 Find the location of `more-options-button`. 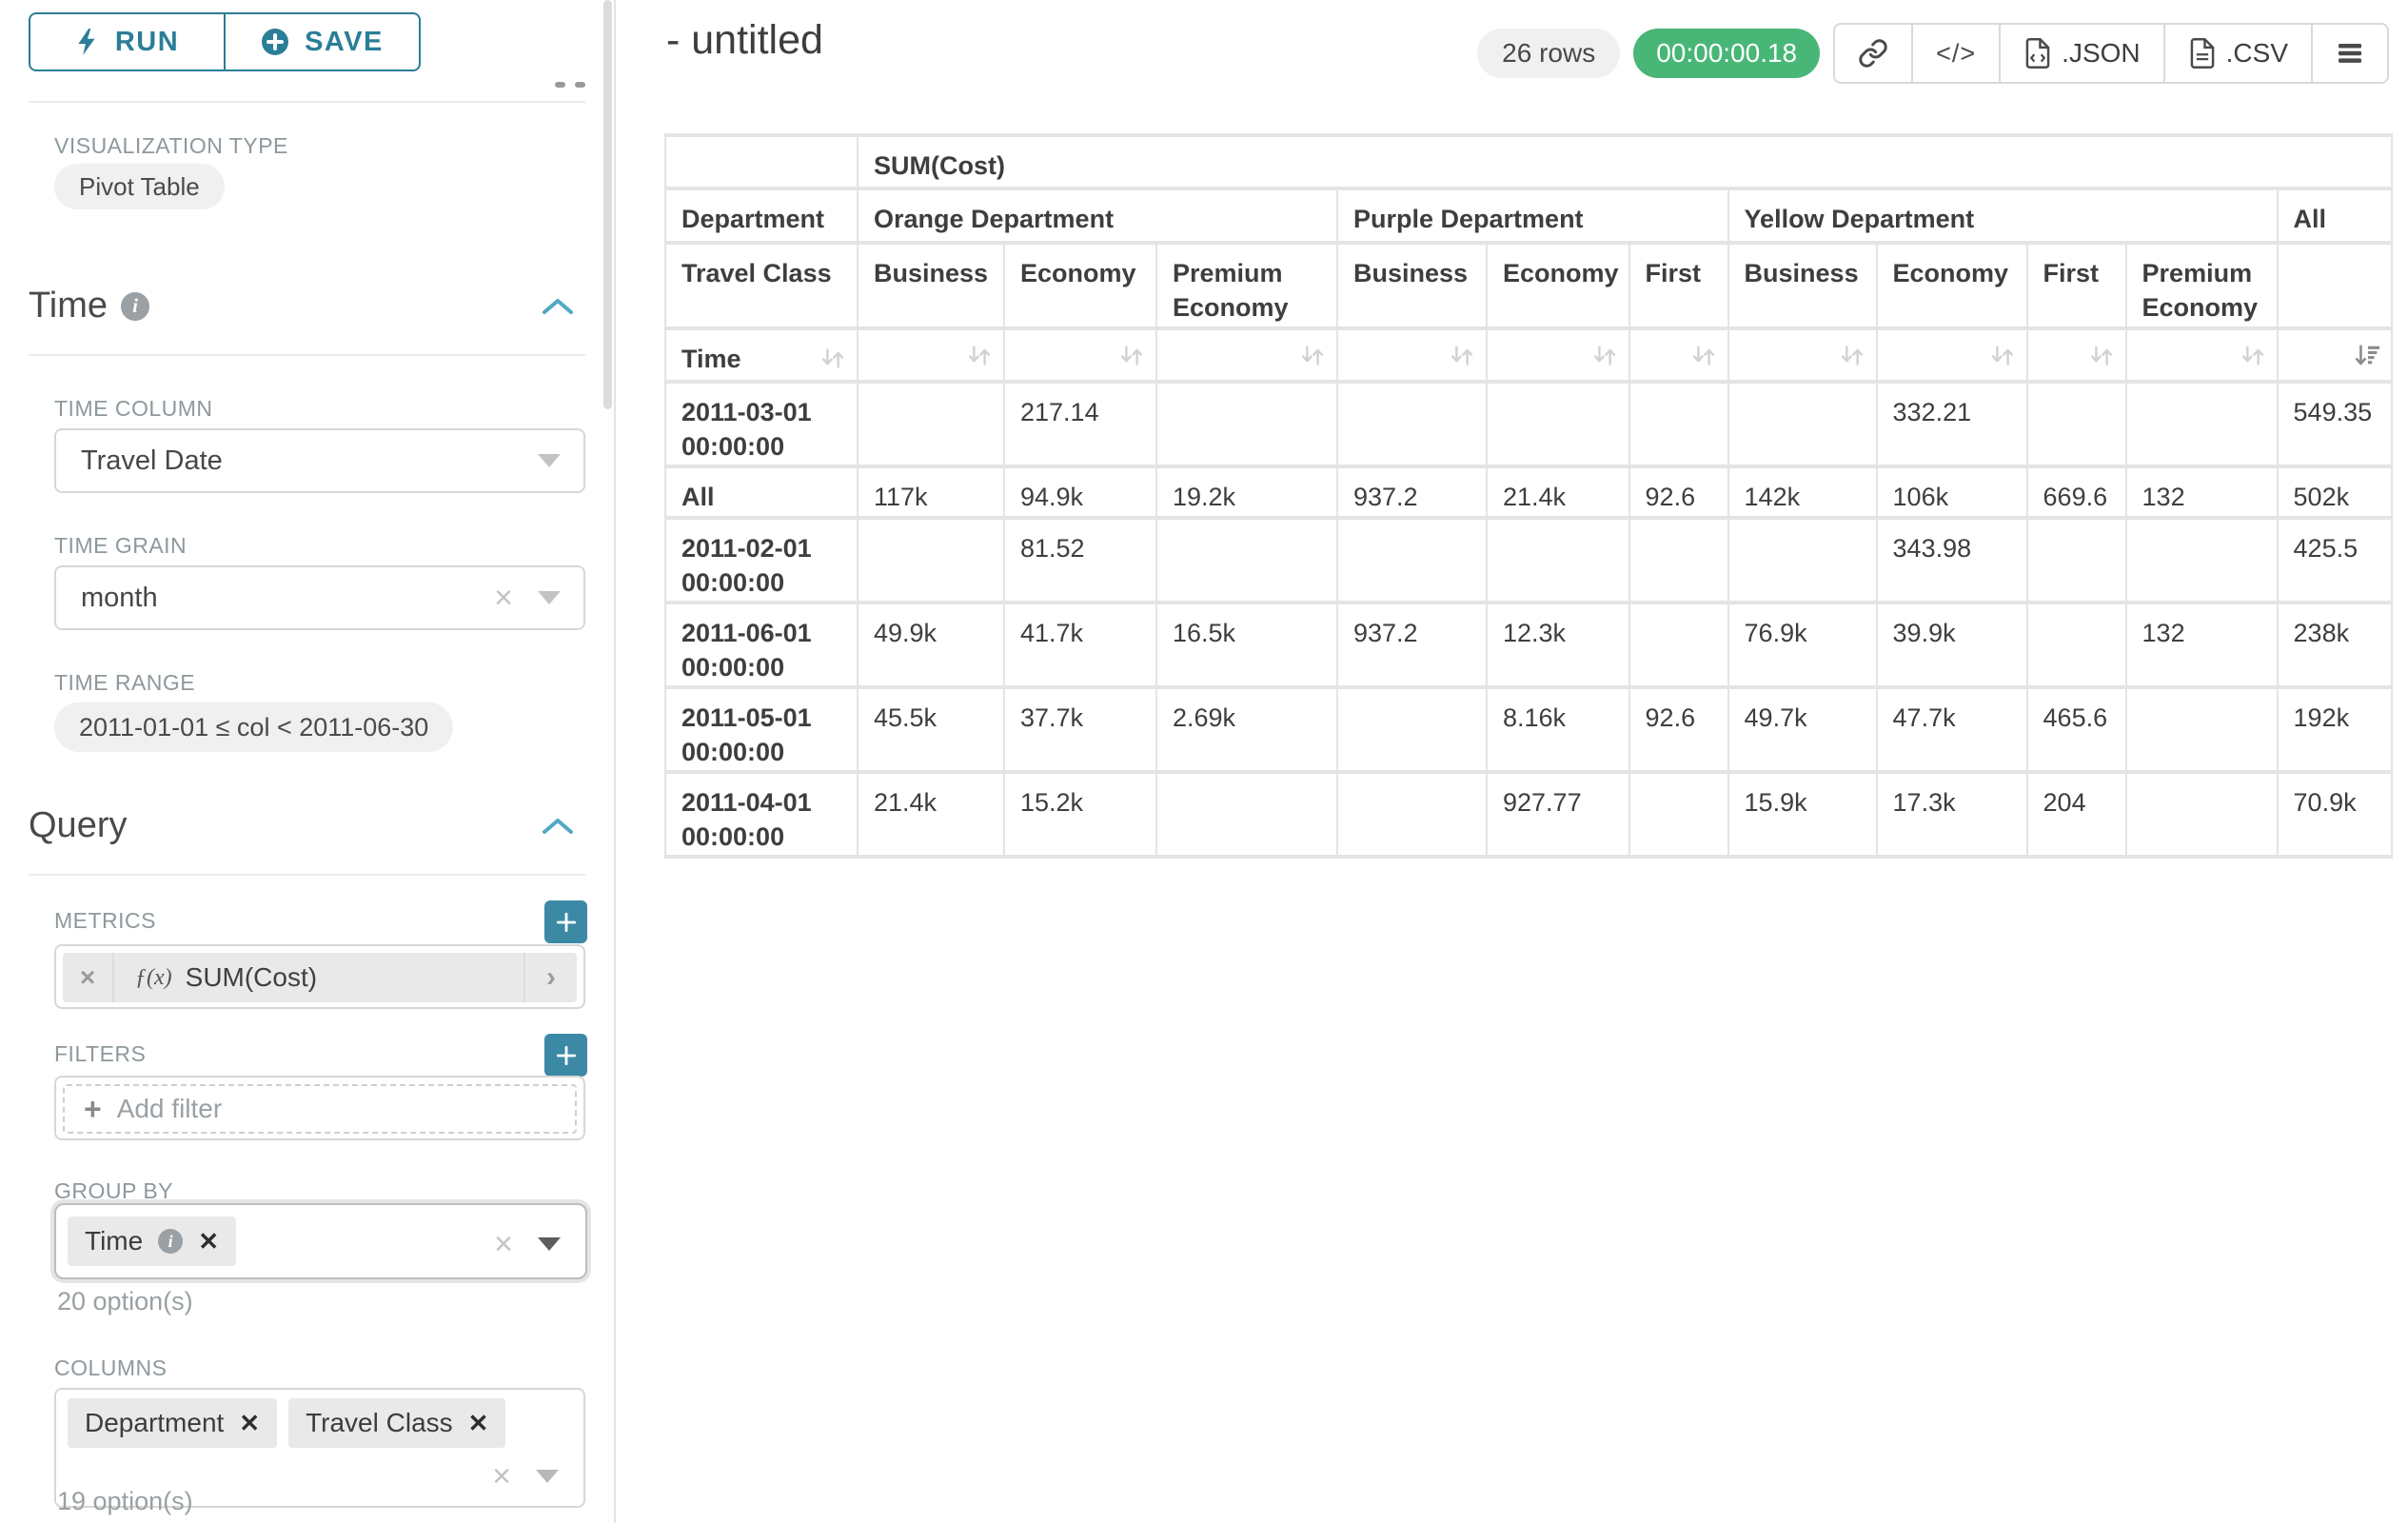

more-options-button is located at coordinates (2349, 54).